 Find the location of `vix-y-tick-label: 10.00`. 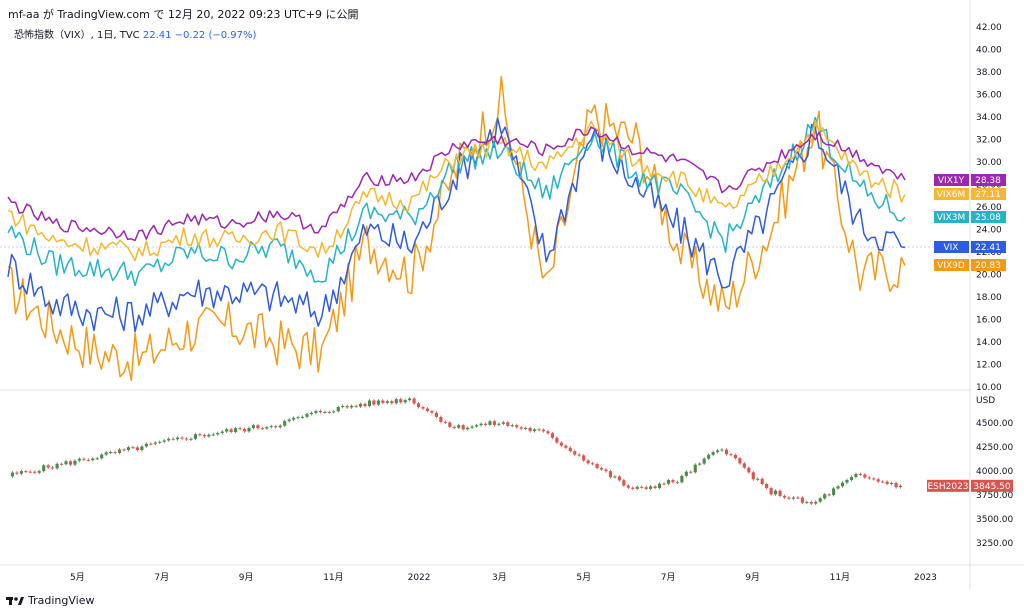

vix-y-tick-label: 10.00 is located at coordinates (989, 388).